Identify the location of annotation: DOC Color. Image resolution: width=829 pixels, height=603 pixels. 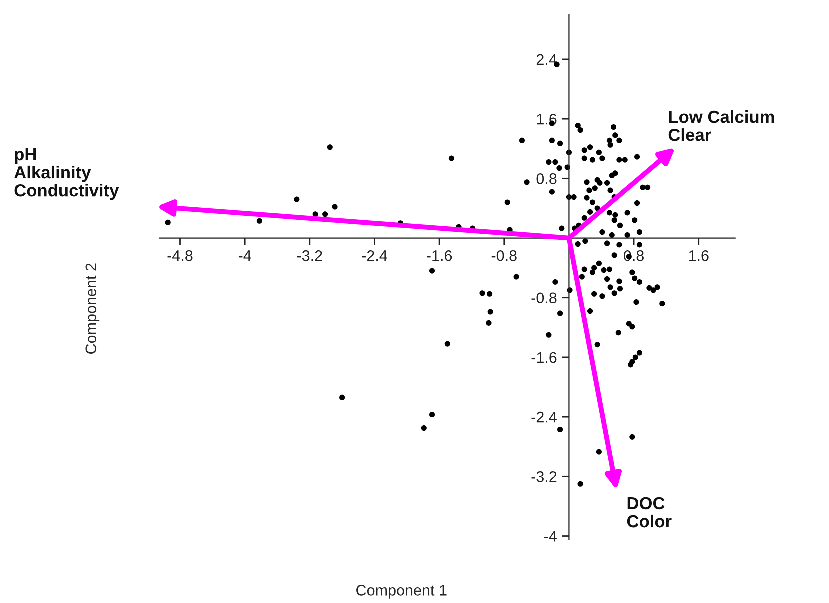
(649, 512).